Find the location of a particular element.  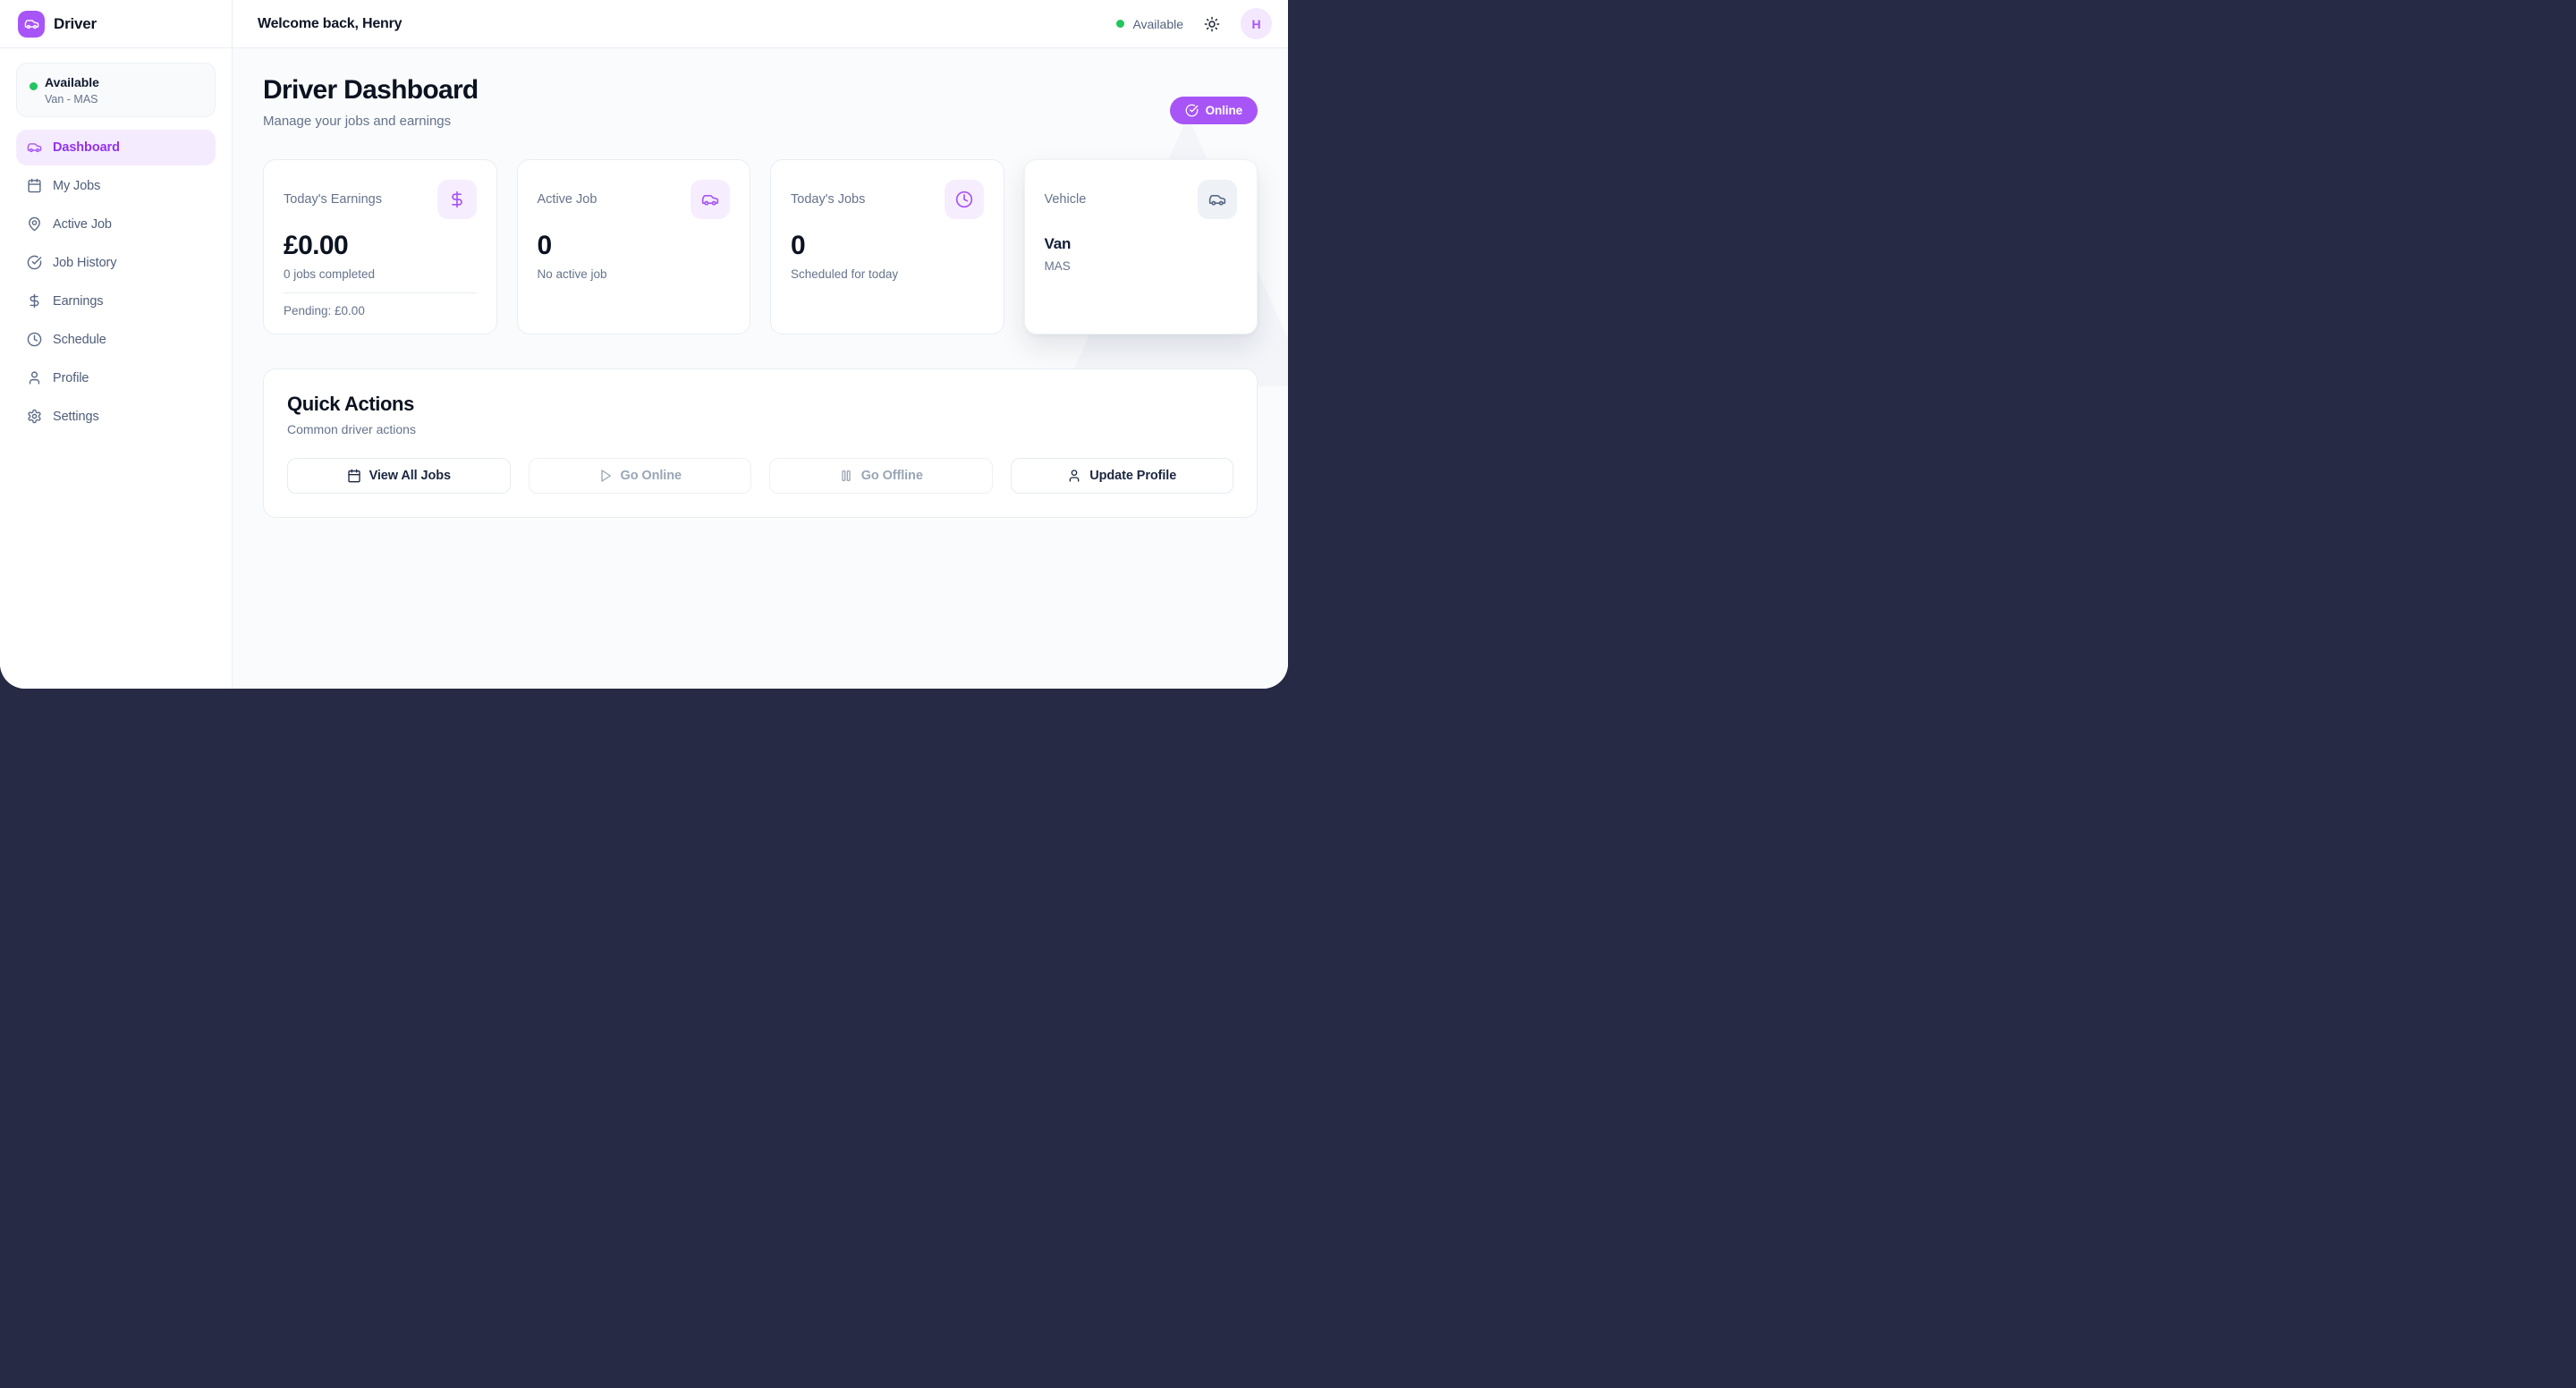

sidebar-item-earnings: Earnings is located at coordinates (116, 301).